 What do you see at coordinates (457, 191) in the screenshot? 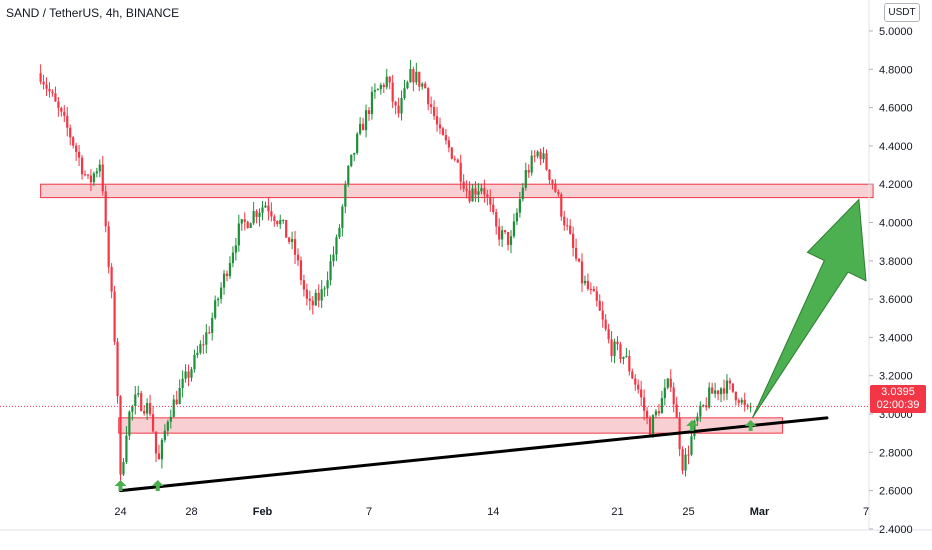
I see `resistance-zone` at bounding box center [457, 191].